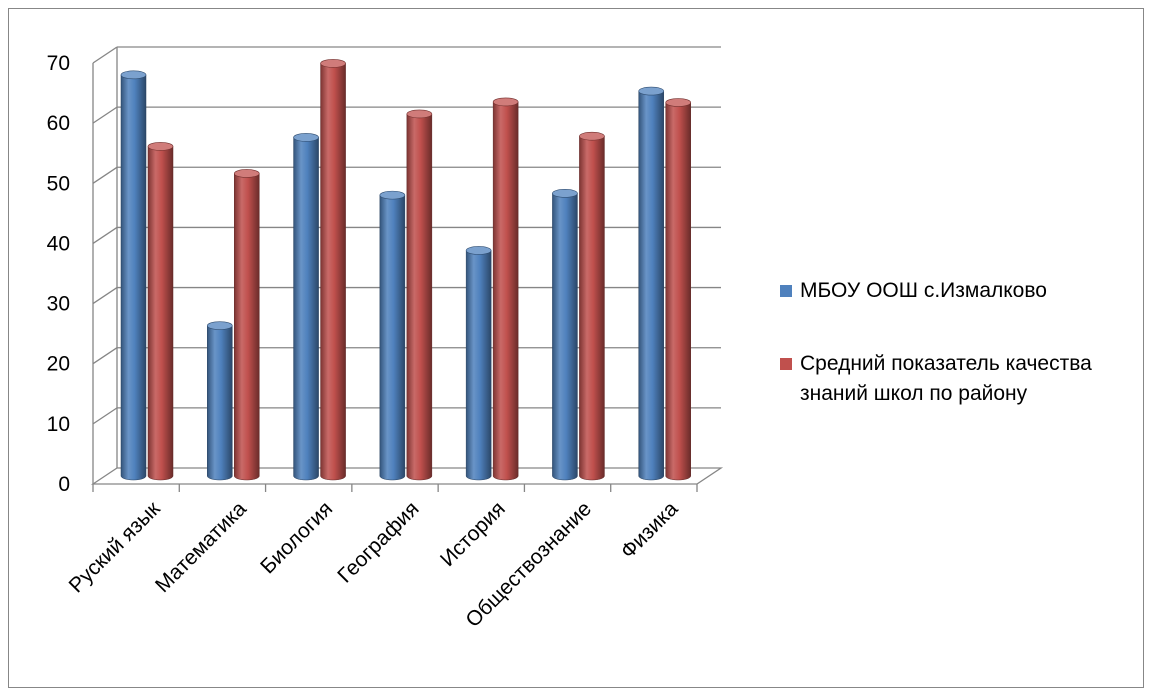 This screenshot has height=688, width=1155. Describe the element at coordinates (58, 424) in the screenshot. I see `y-tick-label: 10` at that location.